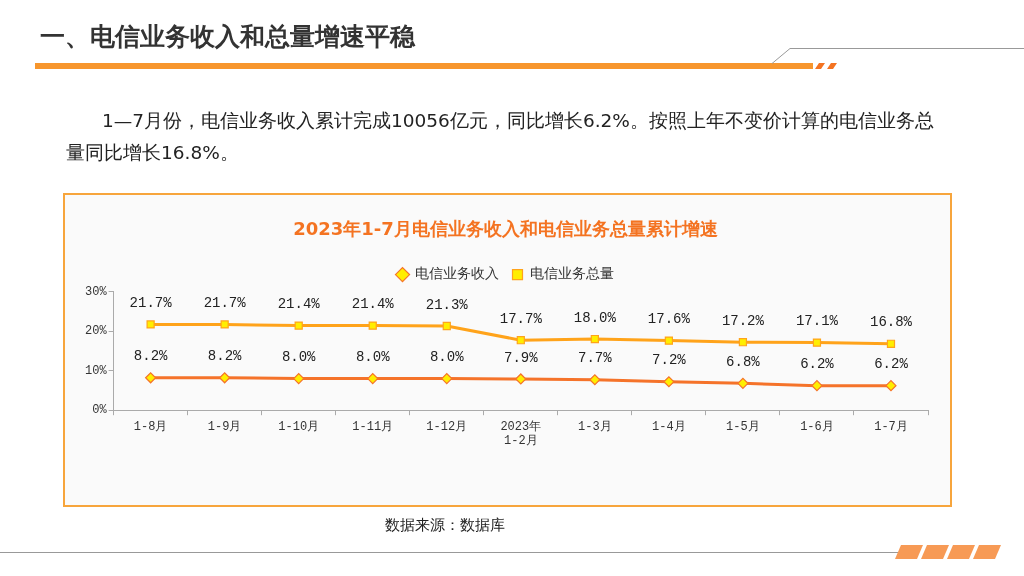 The image size is (1024, 576). Describe the element at coordinates (669, 426) in the screenshot. I see `x-tick-label: 1-4月` at that location.